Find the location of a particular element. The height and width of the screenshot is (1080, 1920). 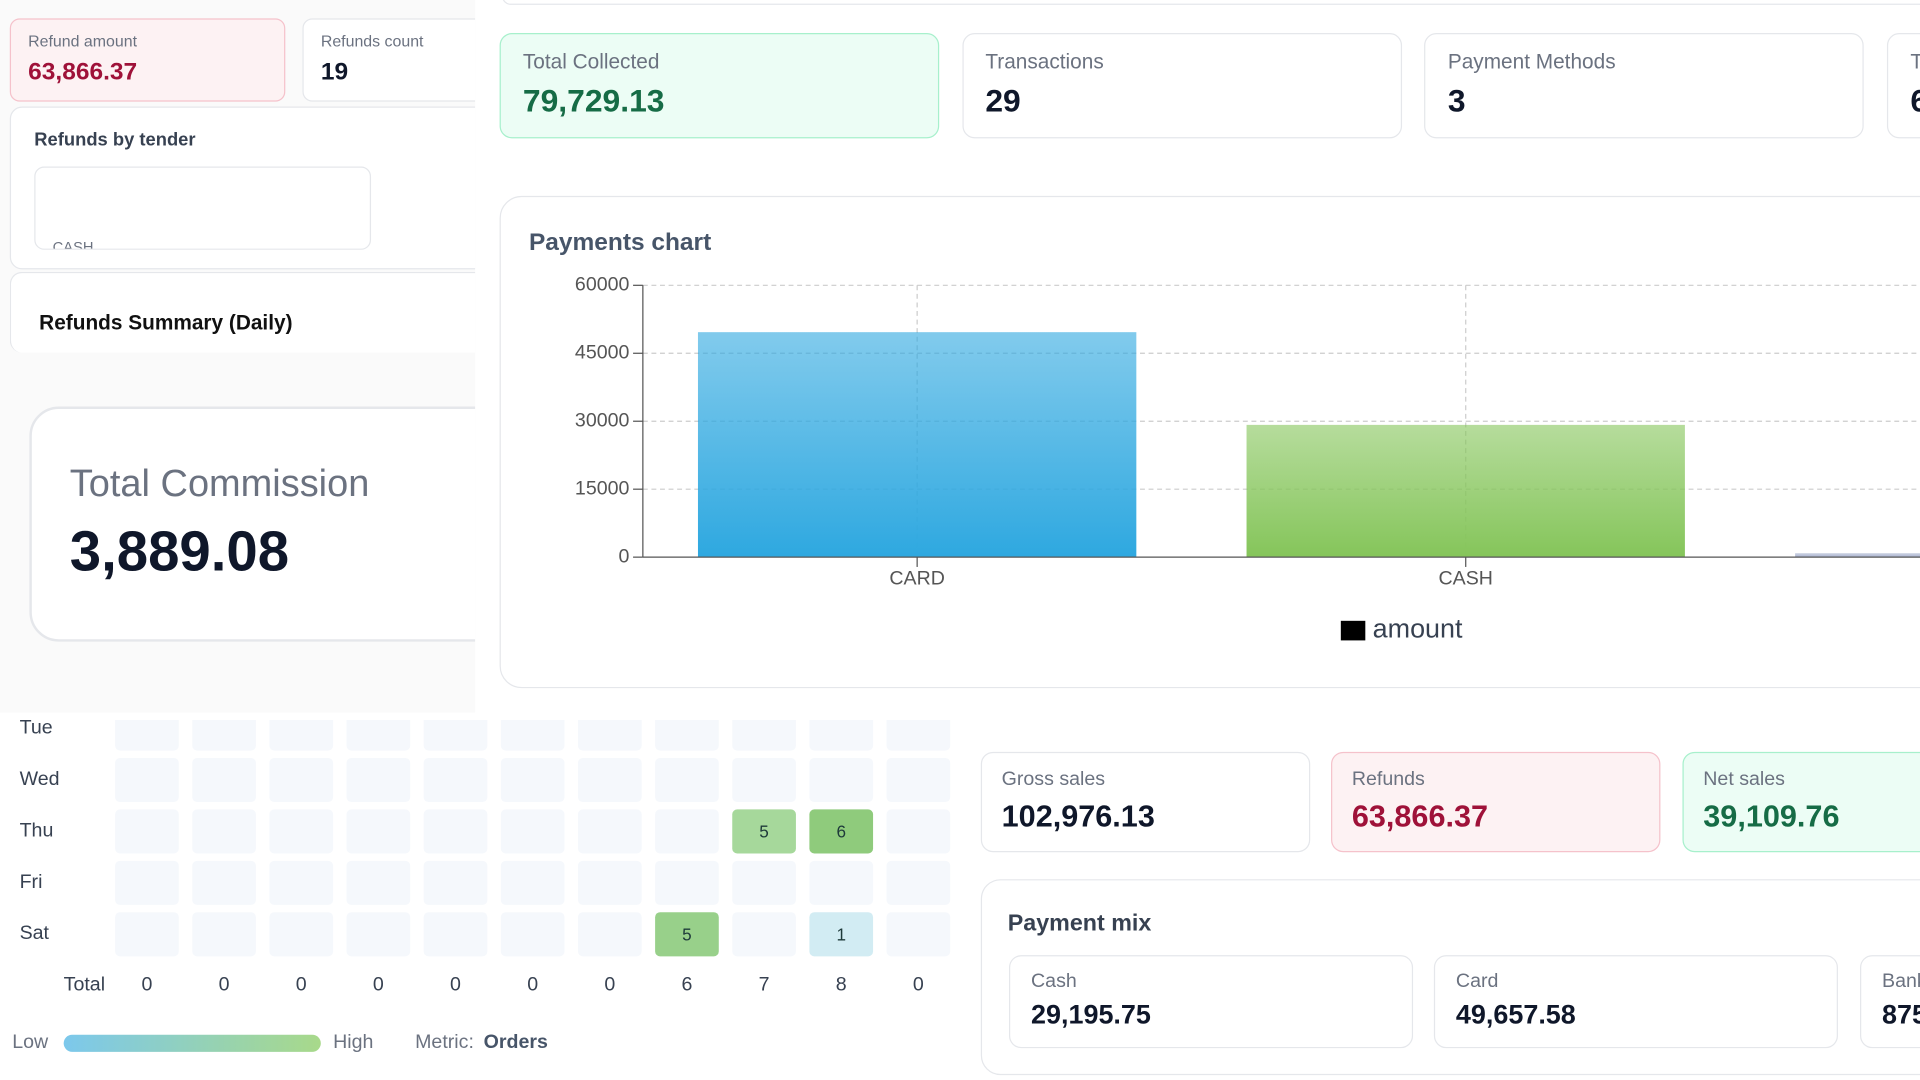

commission-card: Total Commission 3,889.08 is located at coordinates (252, 524).